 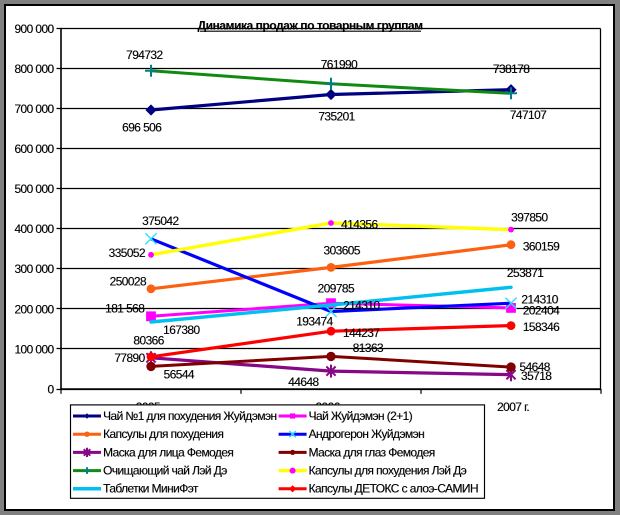 I want to click on svg-text: 738178, so click(x=511, y=69).